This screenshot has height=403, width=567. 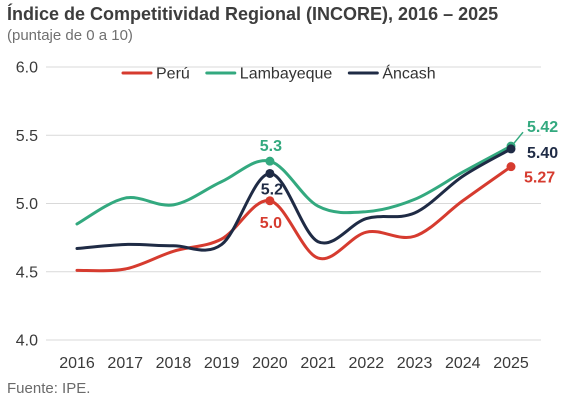 What do you see at coordinates (511, 363) in the screenshot?
I see `x-tick-label: 2025` at bounding box center [511, 363].